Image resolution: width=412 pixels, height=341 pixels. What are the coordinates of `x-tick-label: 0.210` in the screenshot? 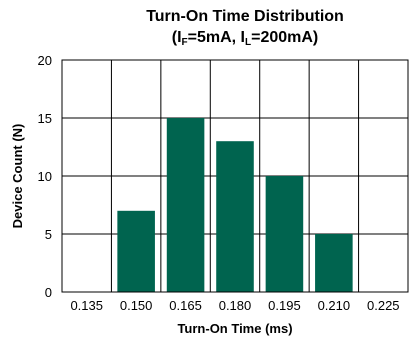 It's located at (334, 305).